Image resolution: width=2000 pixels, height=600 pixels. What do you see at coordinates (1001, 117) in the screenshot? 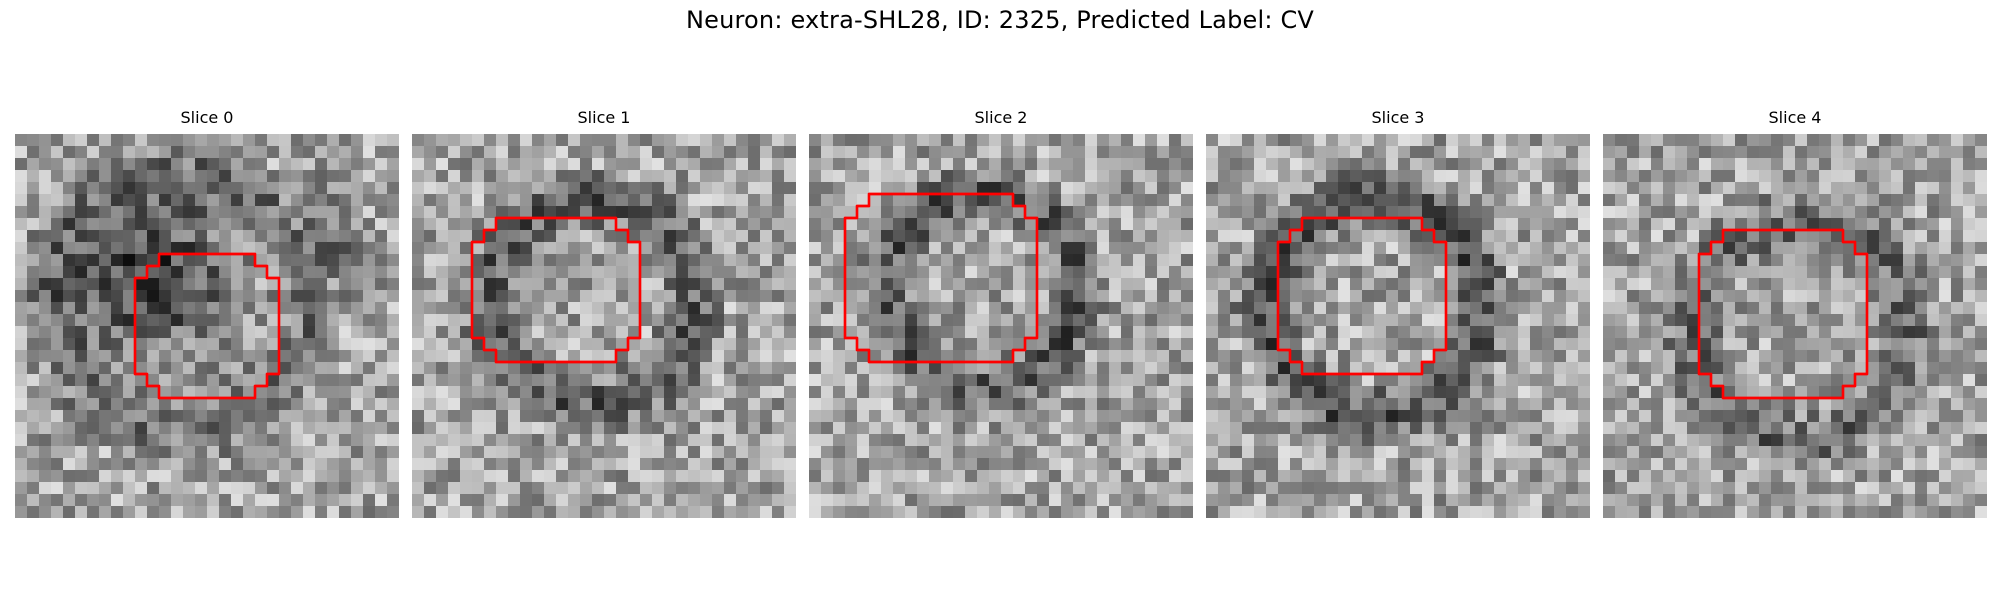
I see `slice-title-2: Slice 2` at bounding box center [1001, 117].